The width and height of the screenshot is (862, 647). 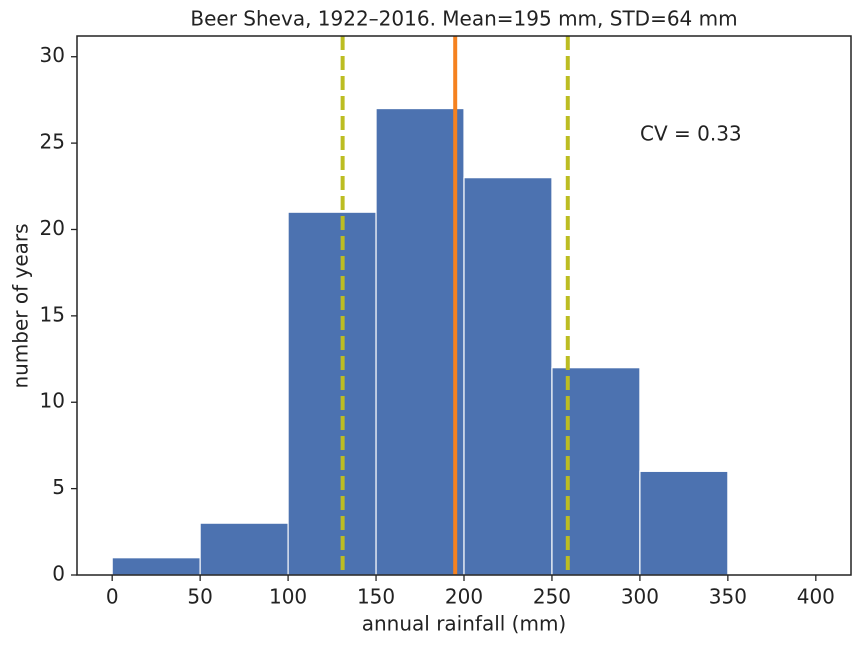 What do you see at coordinates (52, 142) in the screenshot?
I see `y-tick-label: 25` at bounding box center [52, 142].